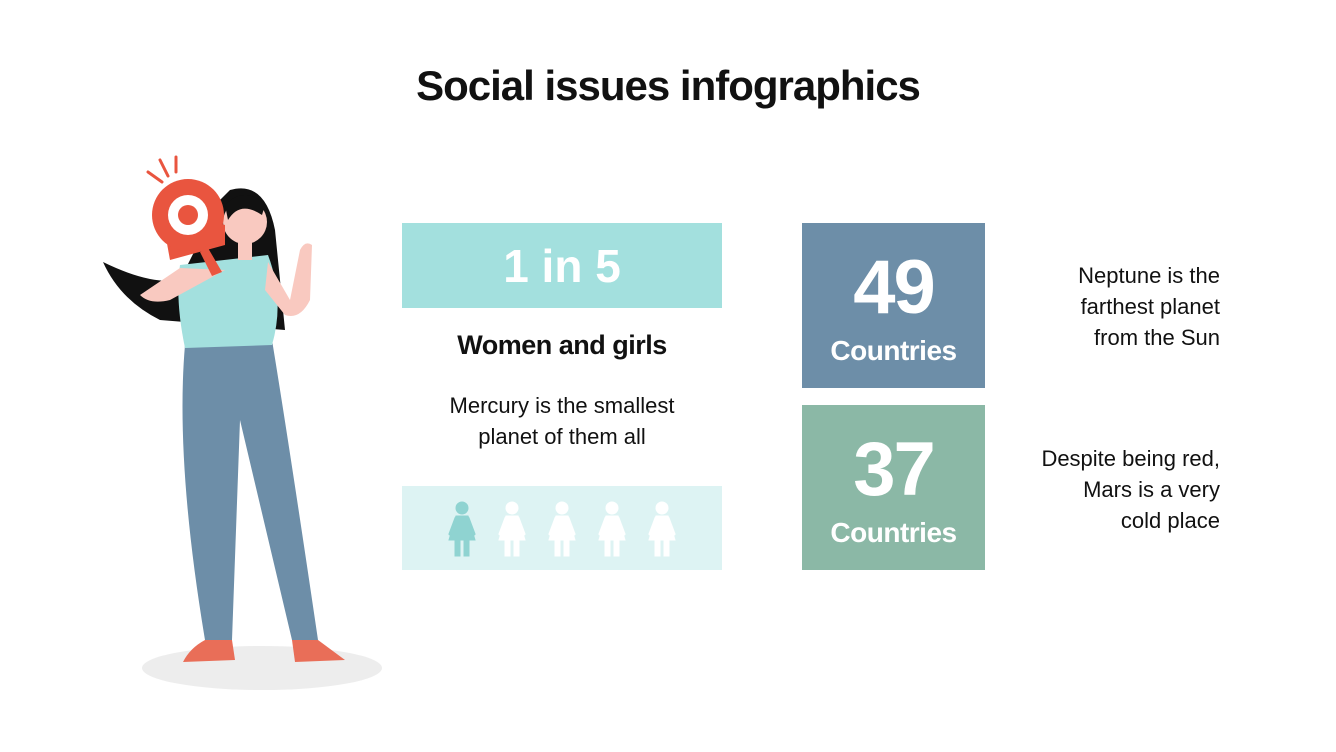 This screenshot has width=1336, height=752. I want to click on people-icons, so click(562, 528).